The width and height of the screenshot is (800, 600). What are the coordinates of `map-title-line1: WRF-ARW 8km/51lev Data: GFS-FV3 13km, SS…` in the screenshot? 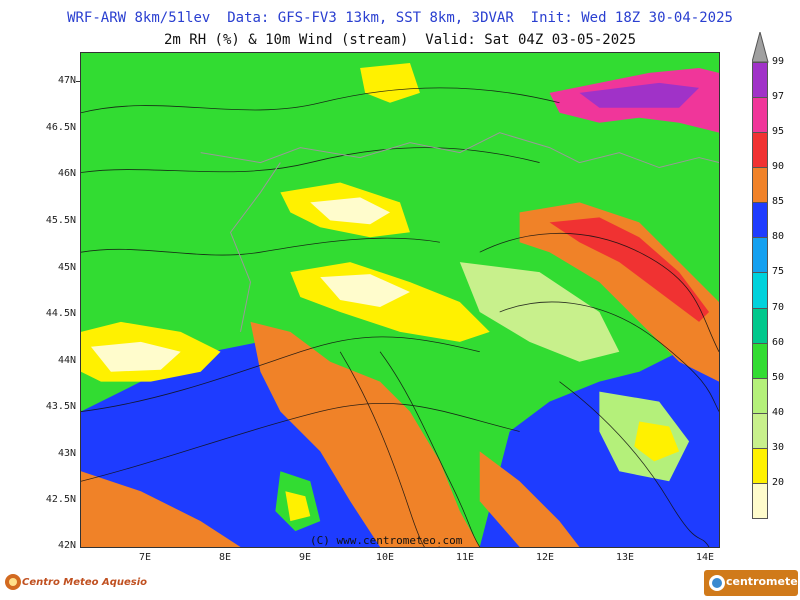 It's located at (400, 18).